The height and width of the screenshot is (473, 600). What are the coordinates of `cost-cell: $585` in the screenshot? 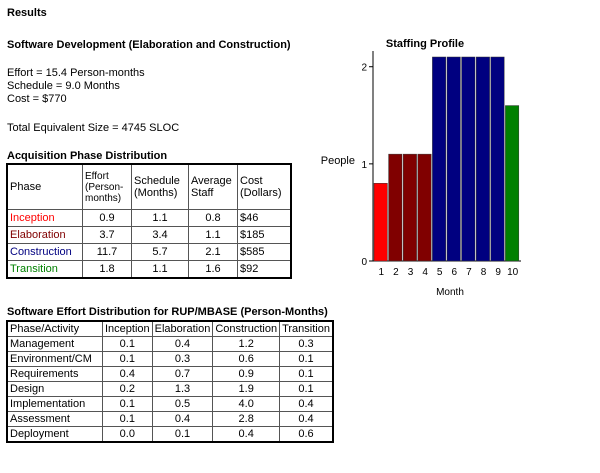 It's located at (264, 252).